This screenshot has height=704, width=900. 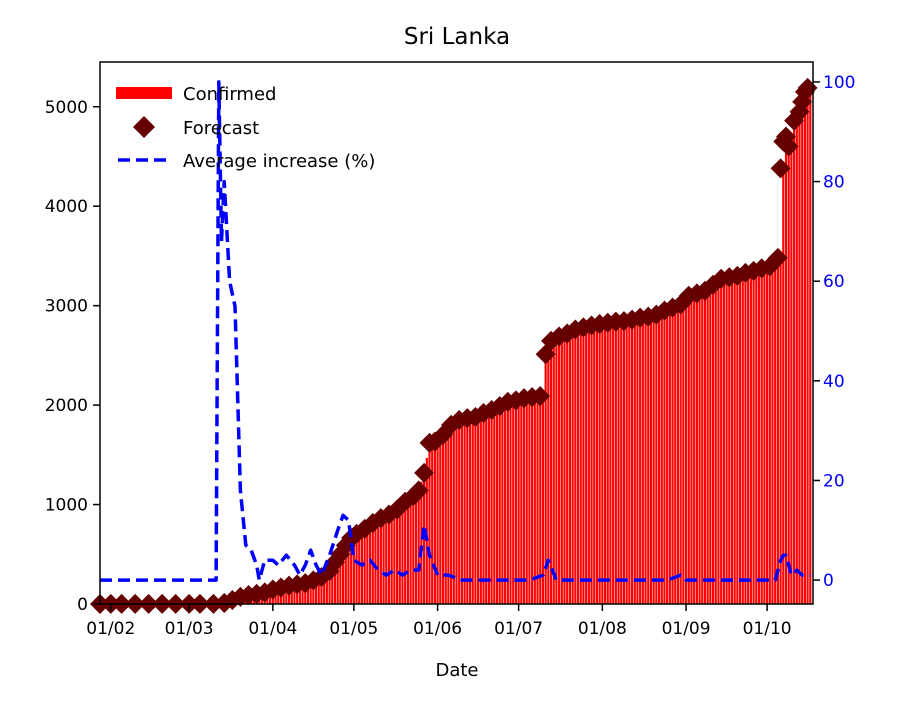 I want to click on chart-title: Sri Lanka, so click(x=457, y=37).